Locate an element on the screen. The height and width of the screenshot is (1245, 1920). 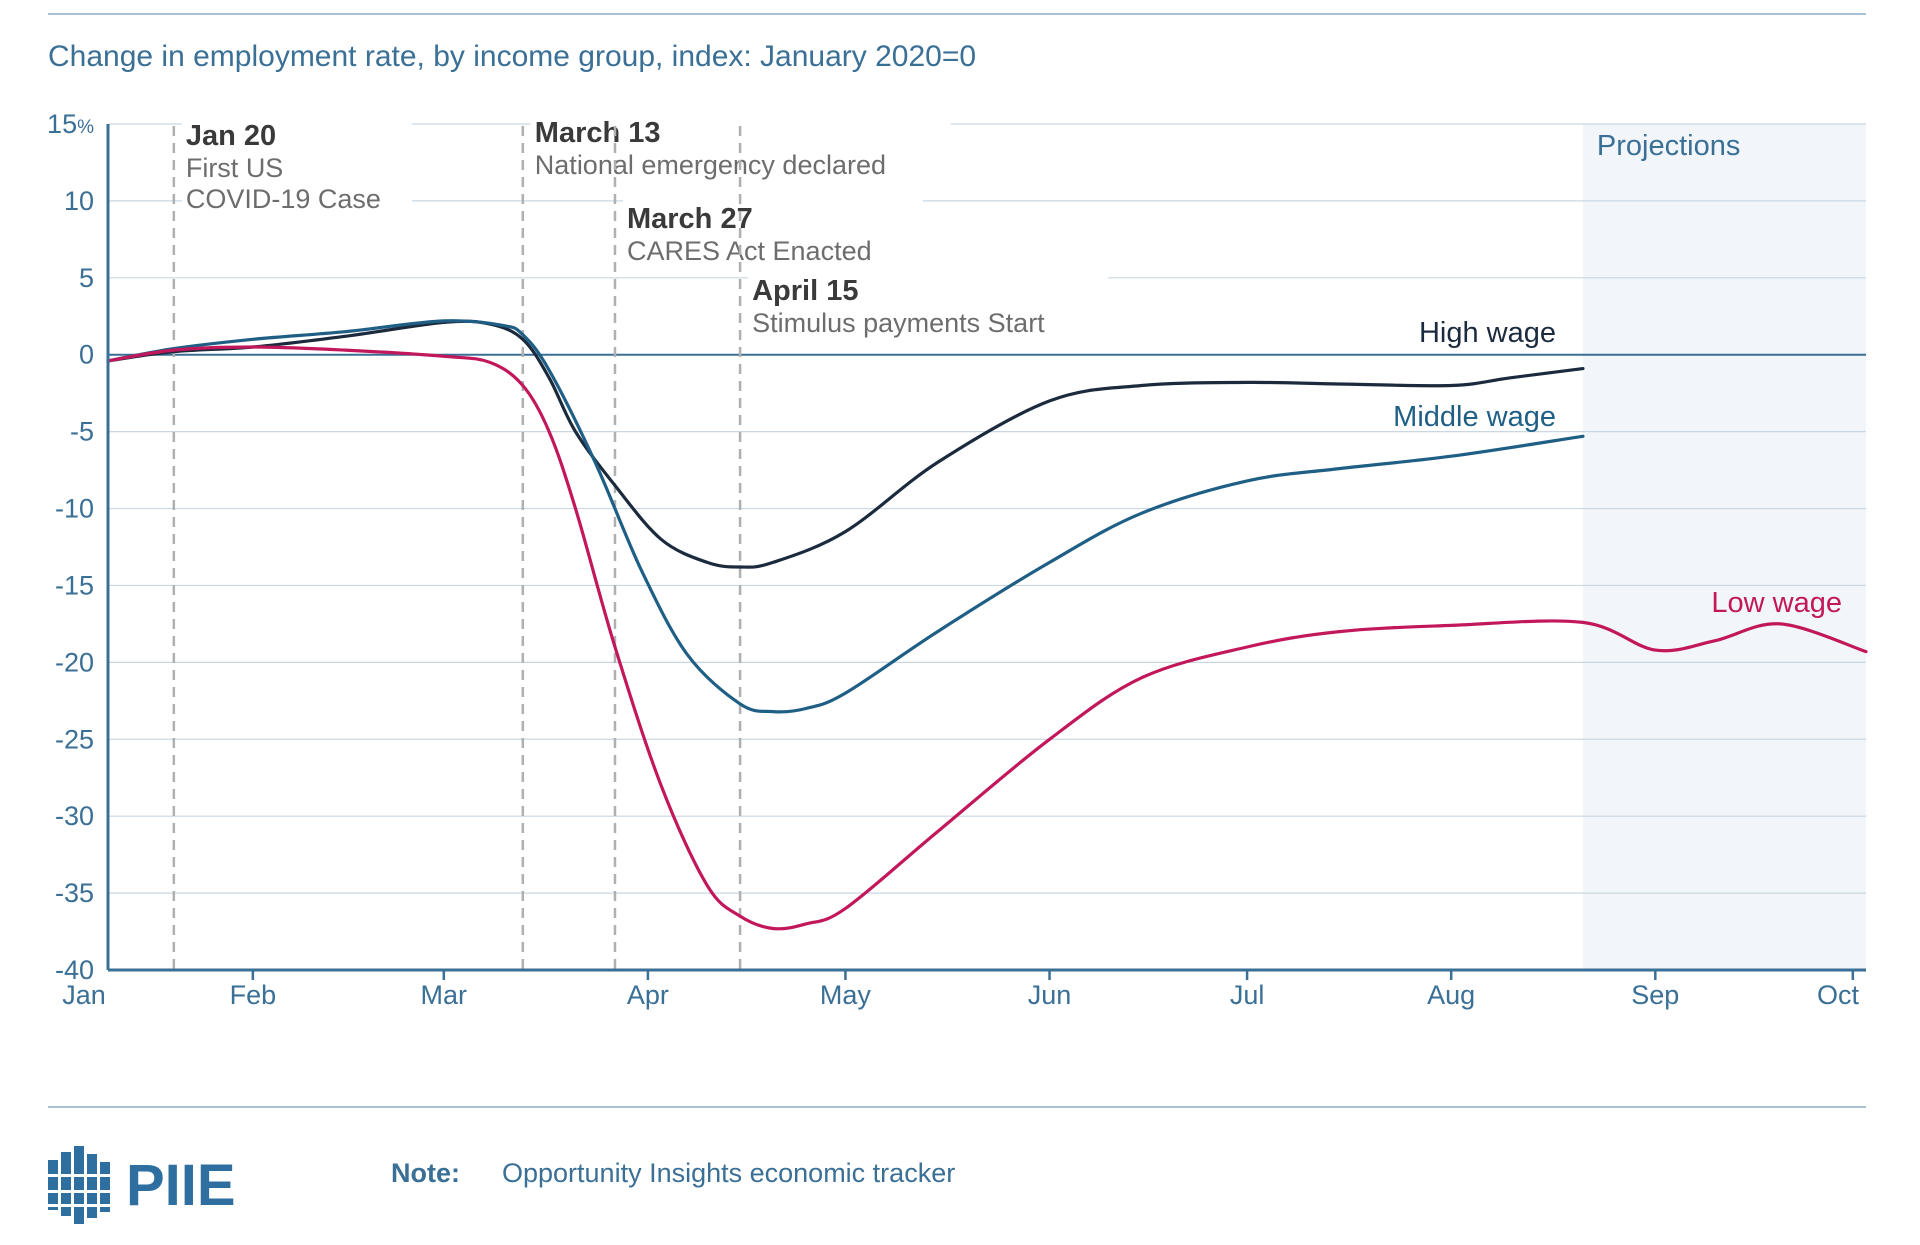
x-tick-label: Jul is located at coordinates (1247, 995).